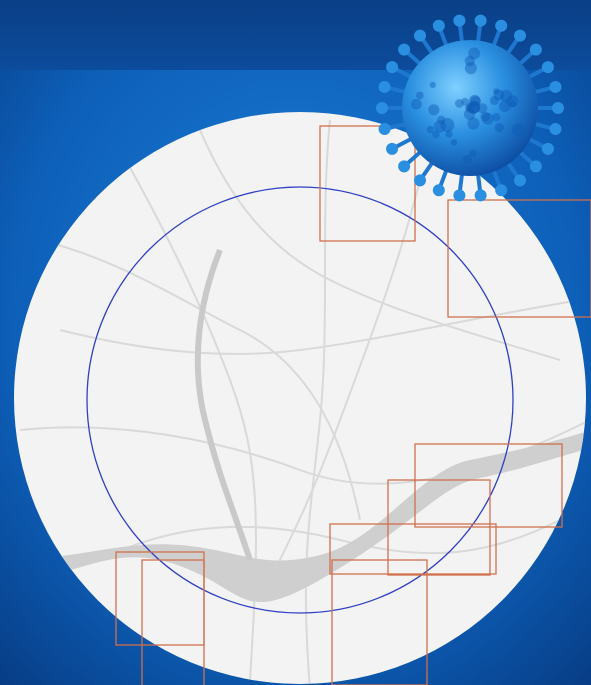  I want to click on virus-illustration, so click(470, 108).